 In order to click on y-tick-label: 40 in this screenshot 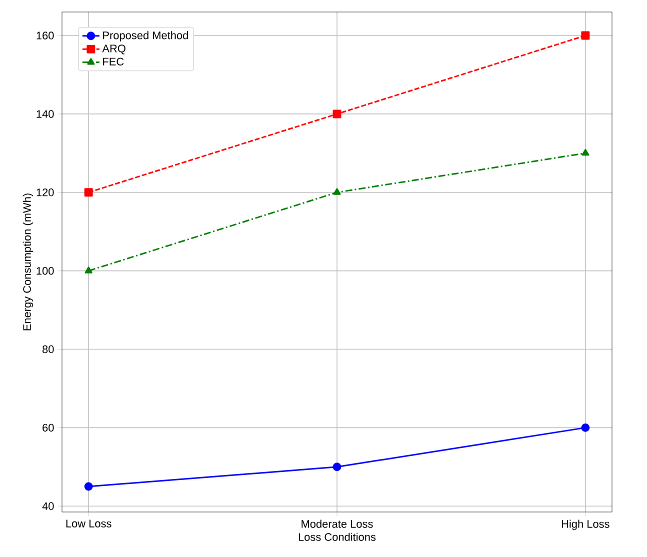, I will do `click(48, 506)`.